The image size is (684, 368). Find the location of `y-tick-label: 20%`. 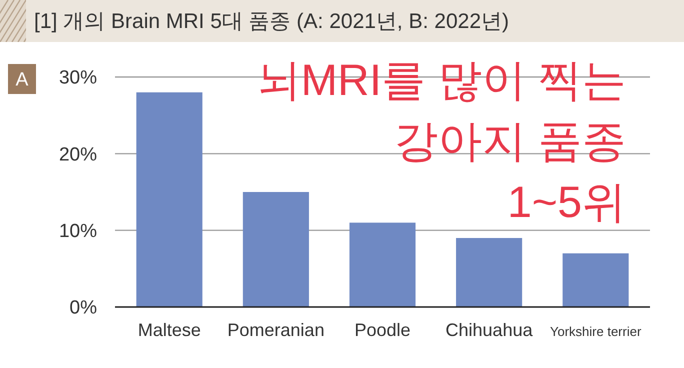

y-tick-label: 20% is located at coordinates (78, 155).